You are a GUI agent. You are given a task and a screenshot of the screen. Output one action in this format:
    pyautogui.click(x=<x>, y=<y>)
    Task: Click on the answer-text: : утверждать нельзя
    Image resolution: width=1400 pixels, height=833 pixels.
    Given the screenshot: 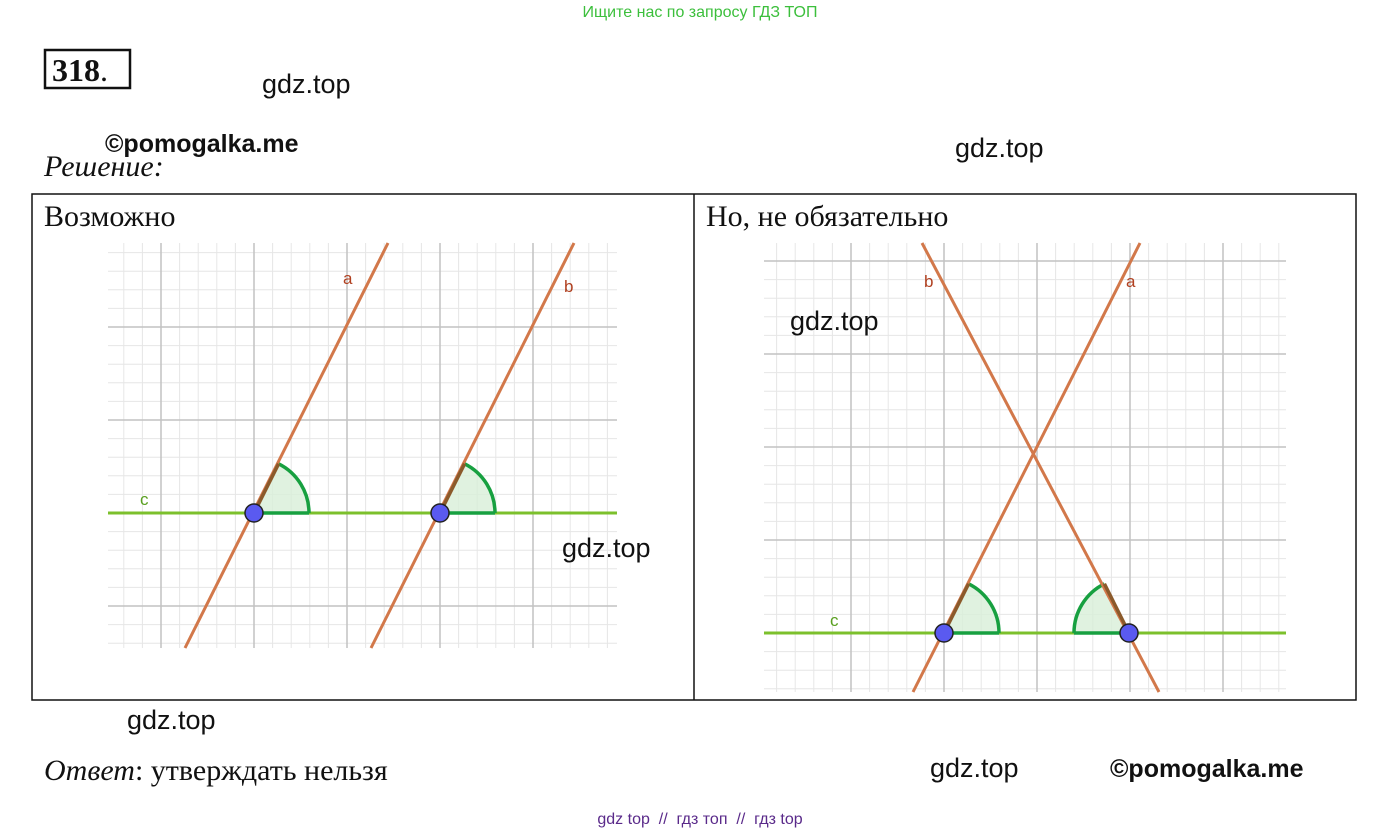 What is the action you would take?
    pyautogui.click(x=261, y=770)
    